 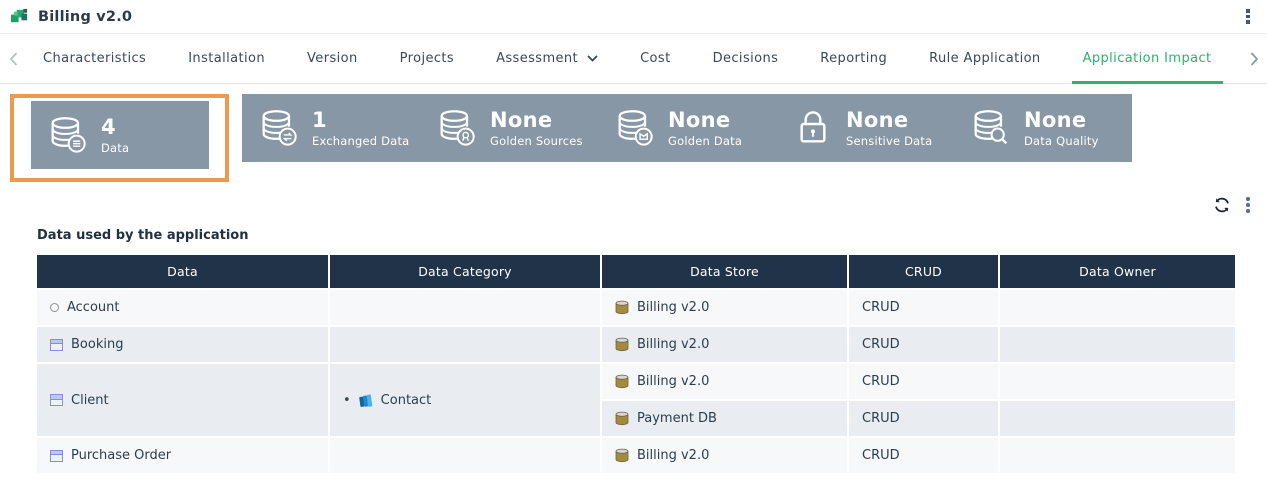 What do you see at coordinates (465, 400) in the screenshot?
I see `category-cell-contact: • Contact` at bounding box center [465, 400].